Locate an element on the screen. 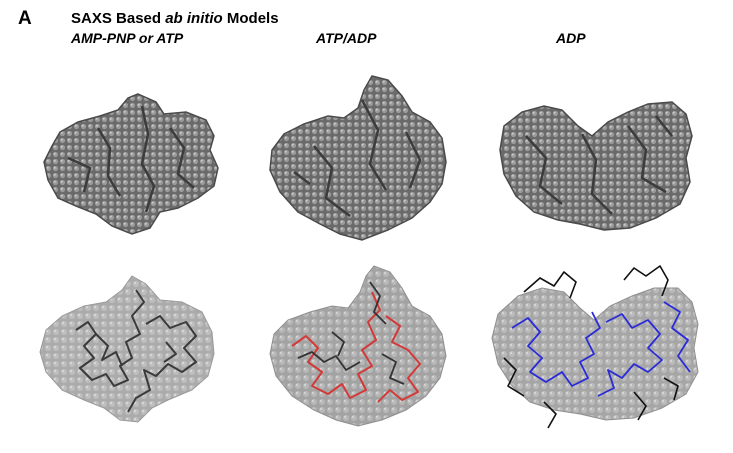 Image resolution: width=733 pixels, height=453 pixels. column-label-amp-pnp: AMP-PNP or ATP is located at coordinates (127, 38).